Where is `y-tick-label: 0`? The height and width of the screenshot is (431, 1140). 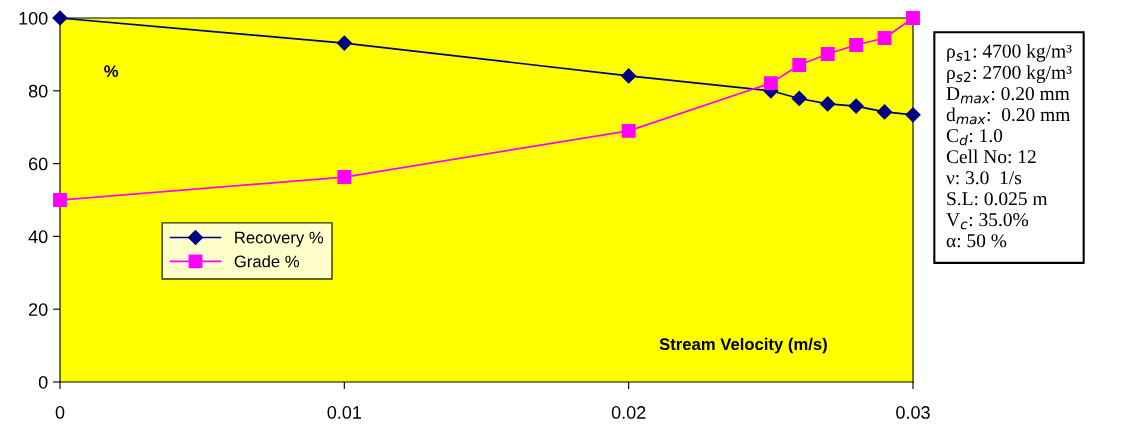 y-tick-label: 0 is located at coordinates (43, 382).